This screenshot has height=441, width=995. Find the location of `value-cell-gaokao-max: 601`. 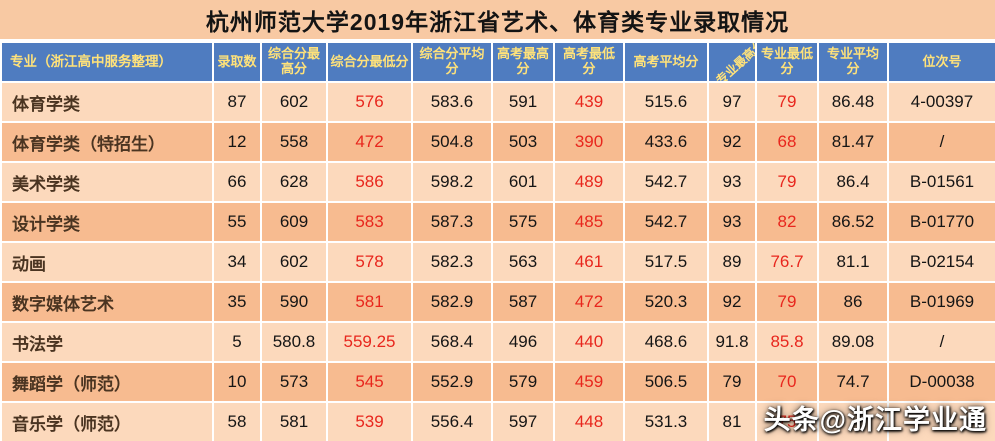

value-cell-gaokao-max: 601 is located at coordinates (523, 182).